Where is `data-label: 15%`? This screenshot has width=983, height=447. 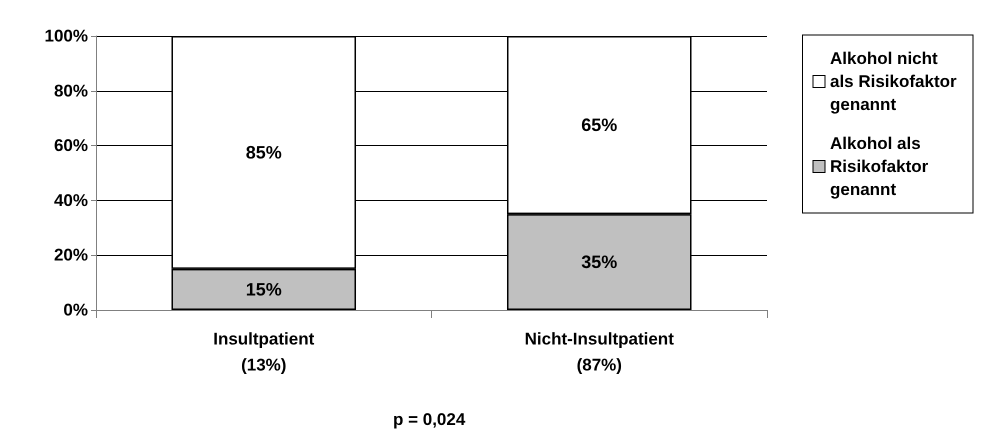
data-label: 15% is located at coordinates (264, 289).